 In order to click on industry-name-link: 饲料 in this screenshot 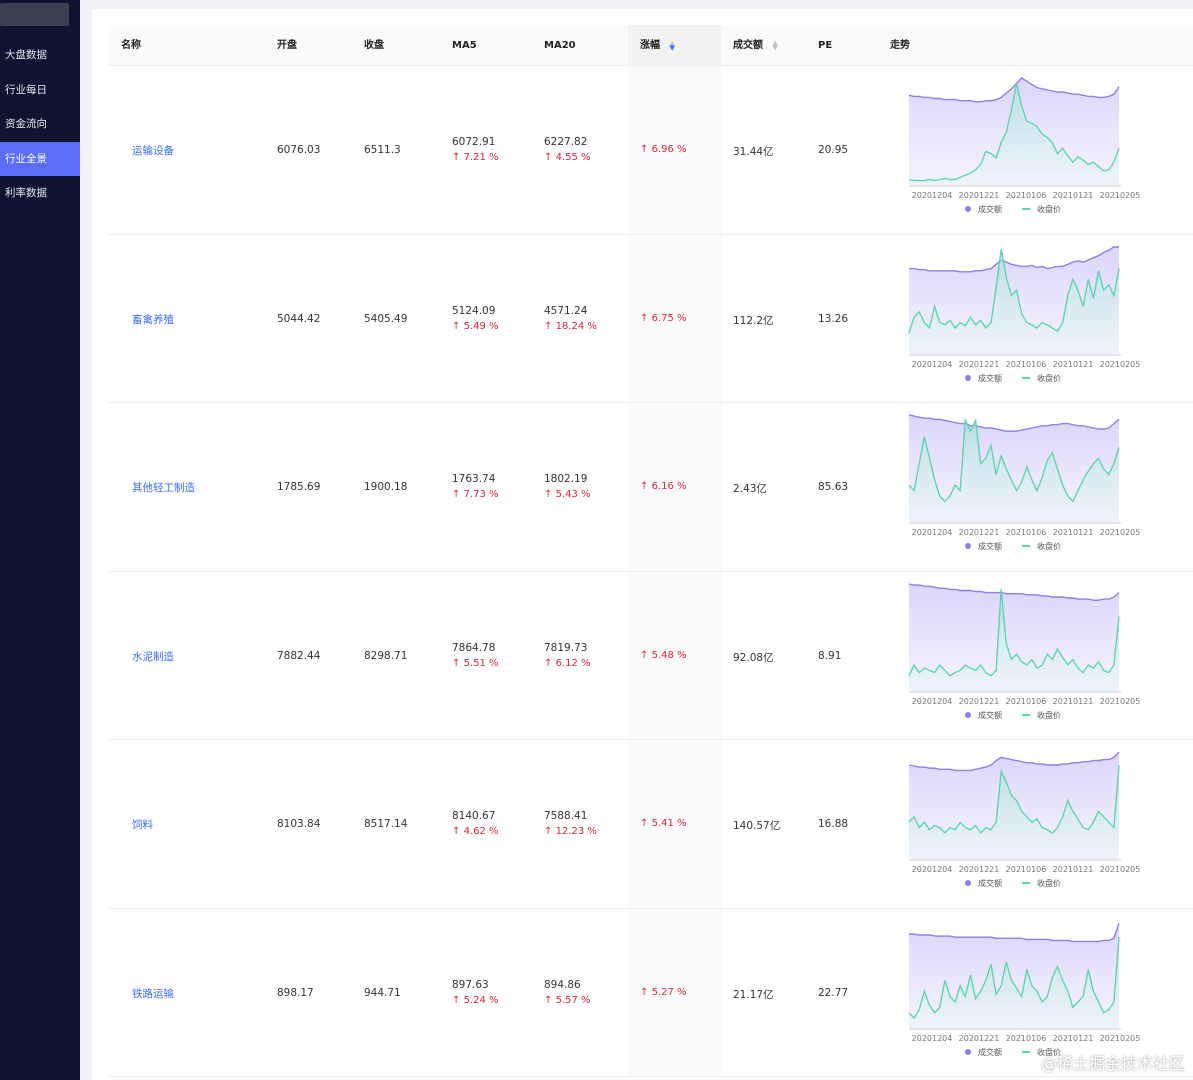, I will do `click(142, 825)`.